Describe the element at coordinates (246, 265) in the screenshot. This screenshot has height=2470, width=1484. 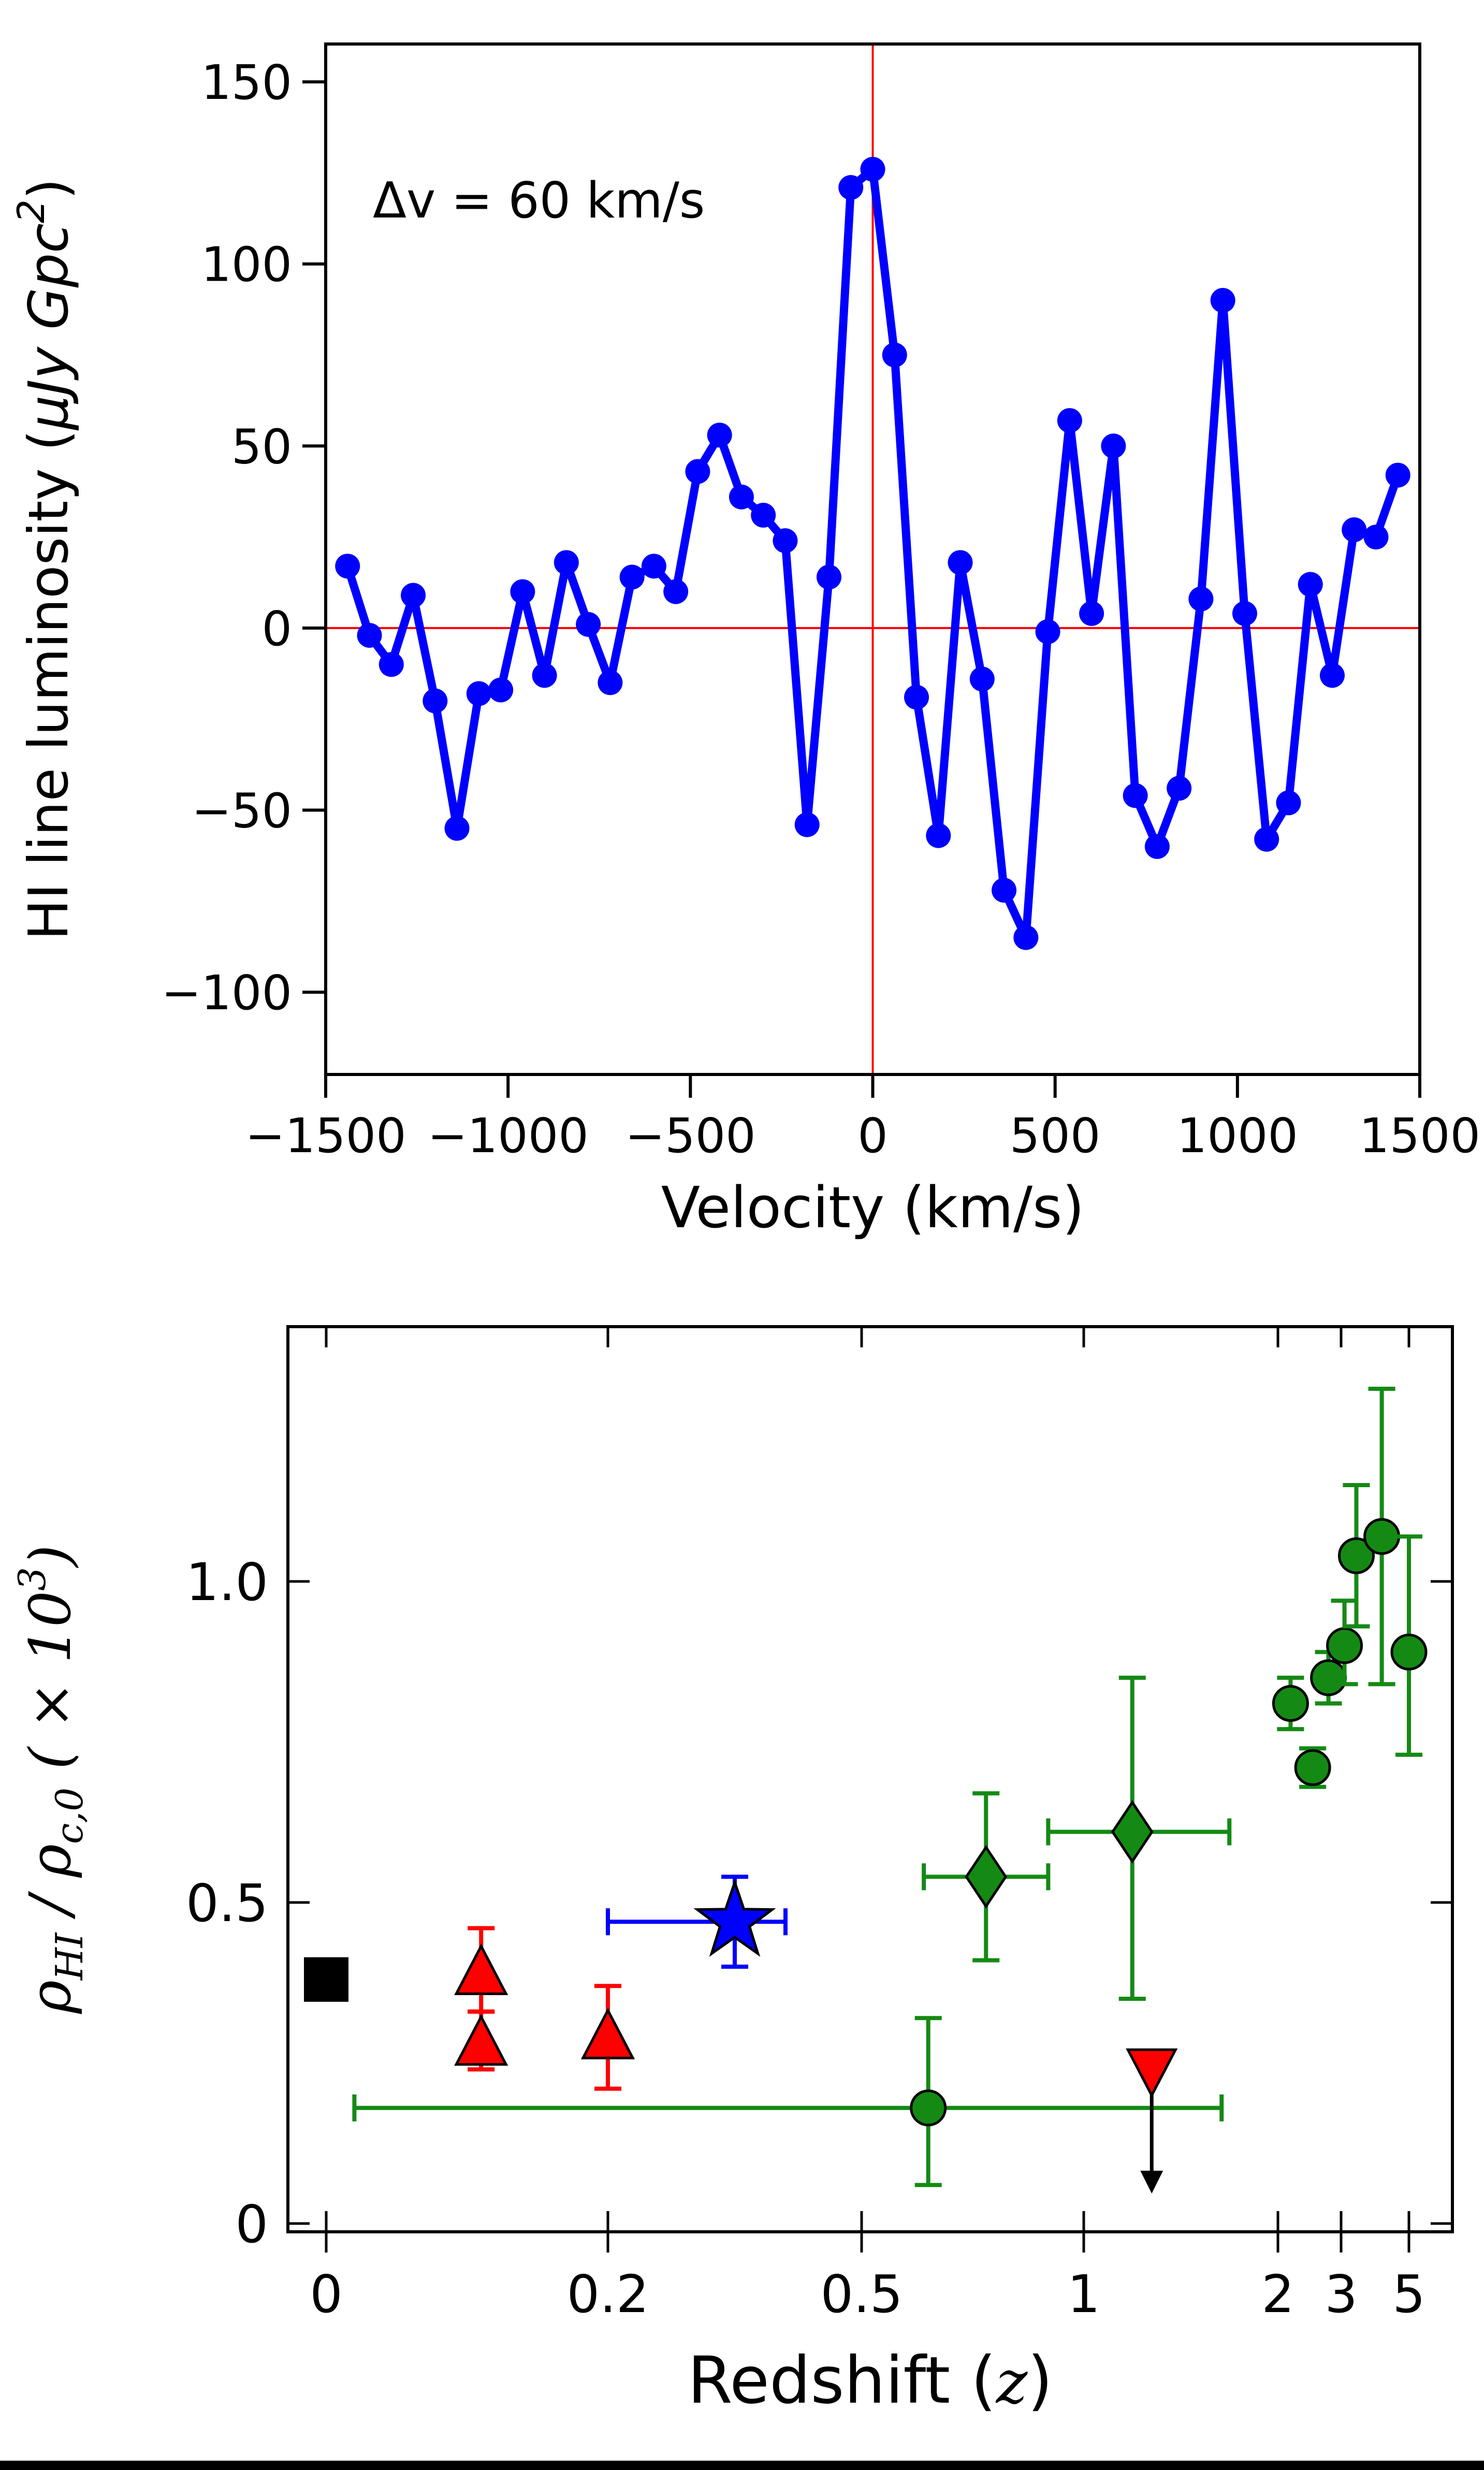
I see `y-tick-label: 100` at that location.